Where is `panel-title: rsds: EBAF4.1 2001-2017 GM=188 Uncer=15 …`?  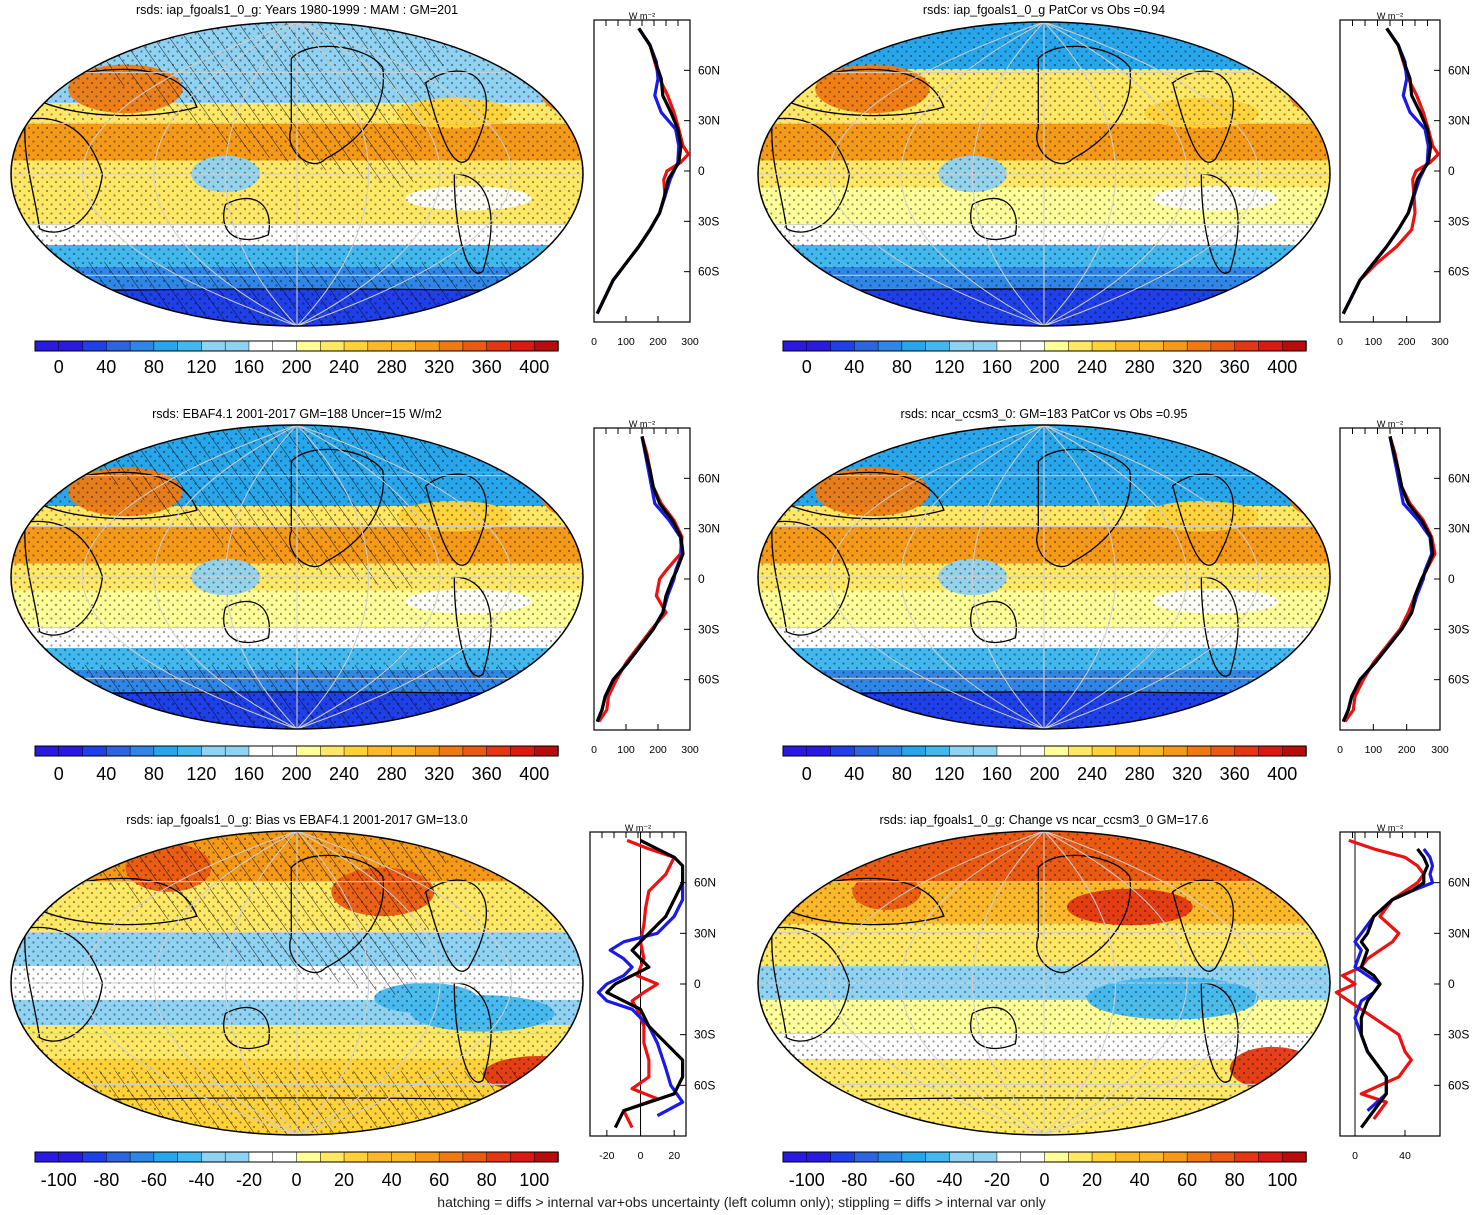 panel-title: rsds: EBAF4.1 2001-2017 GM=188 Uncer=15 … is located at coordinates (297, 414).